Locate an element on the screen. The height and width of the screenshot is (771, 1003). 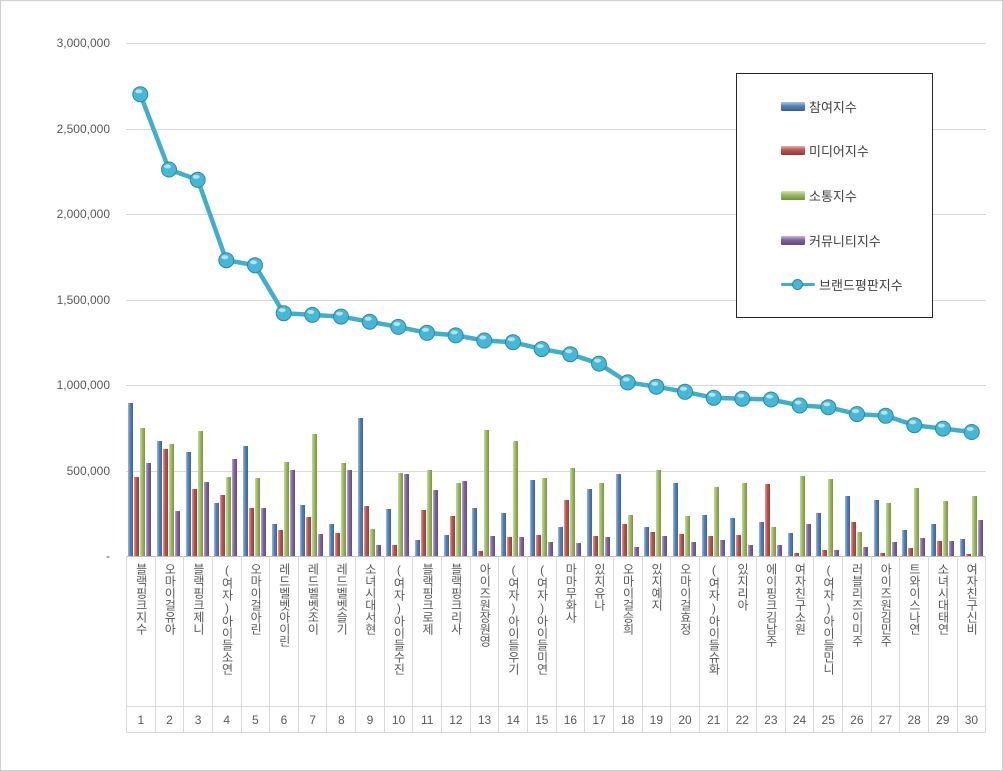
category-label: 블랙핑크리사 is located at coordinates (456, 599).